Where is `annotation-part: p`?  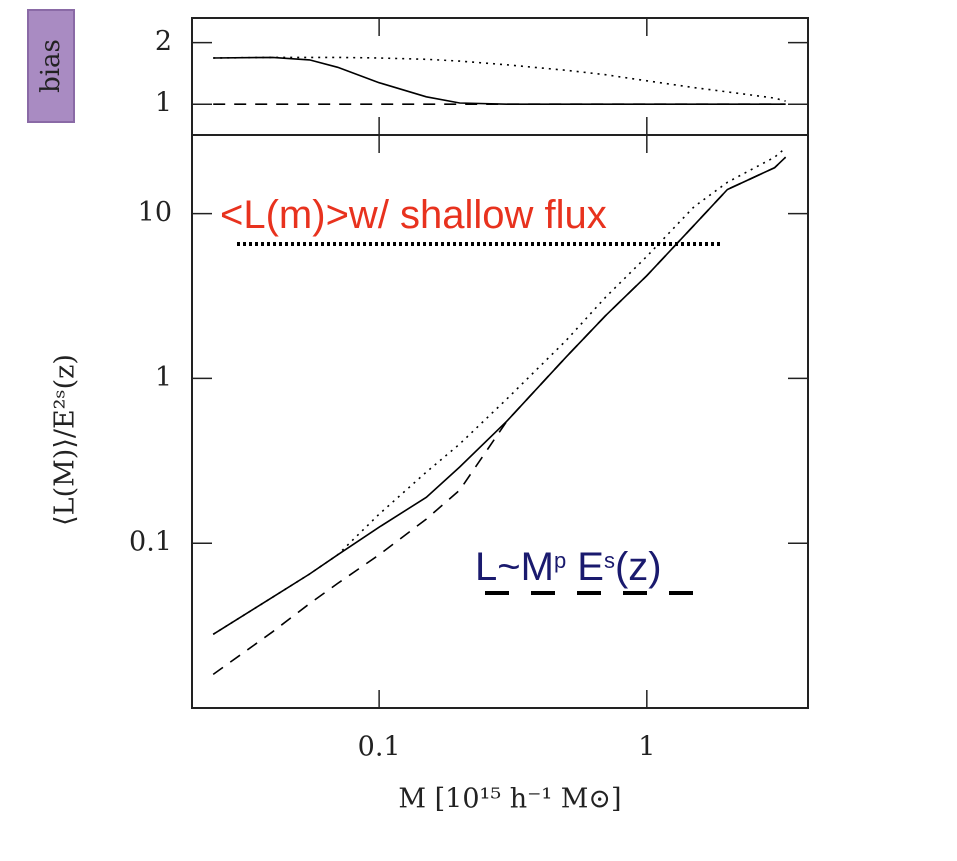 annotation-part: p is located at coordinates (560, 560).